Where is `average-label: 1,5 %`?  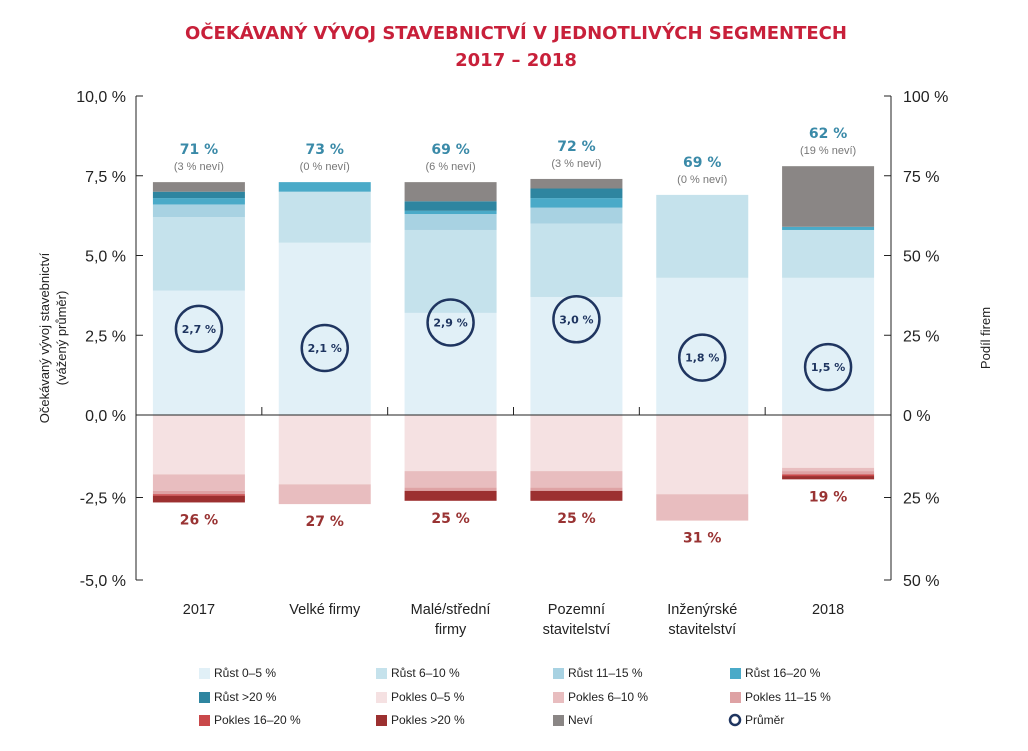 average-label: 1,5 % is located at coordinates (828, 367).